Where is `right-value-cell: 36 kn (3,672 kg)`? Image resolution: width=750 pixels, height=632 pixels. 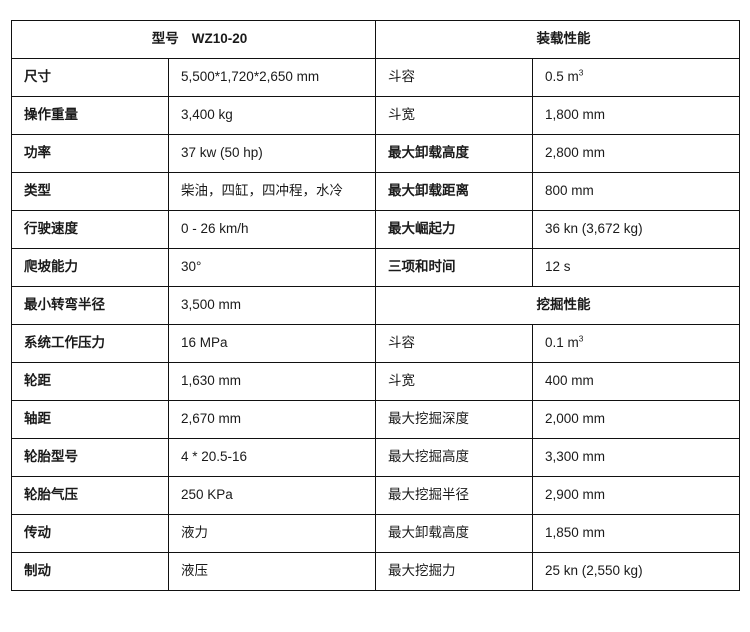
right-value-cell: 36 kn (3,672 kg) is located at coordinates (636, 229).